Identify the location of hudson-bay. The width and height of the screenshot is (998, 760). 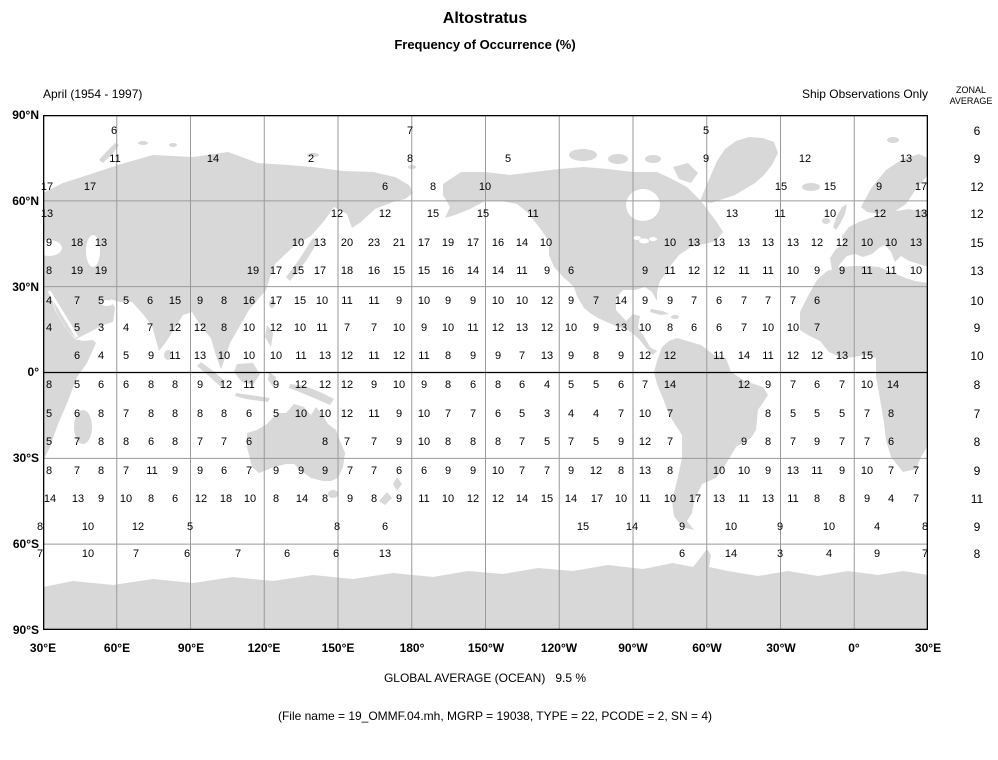
(643, 205).